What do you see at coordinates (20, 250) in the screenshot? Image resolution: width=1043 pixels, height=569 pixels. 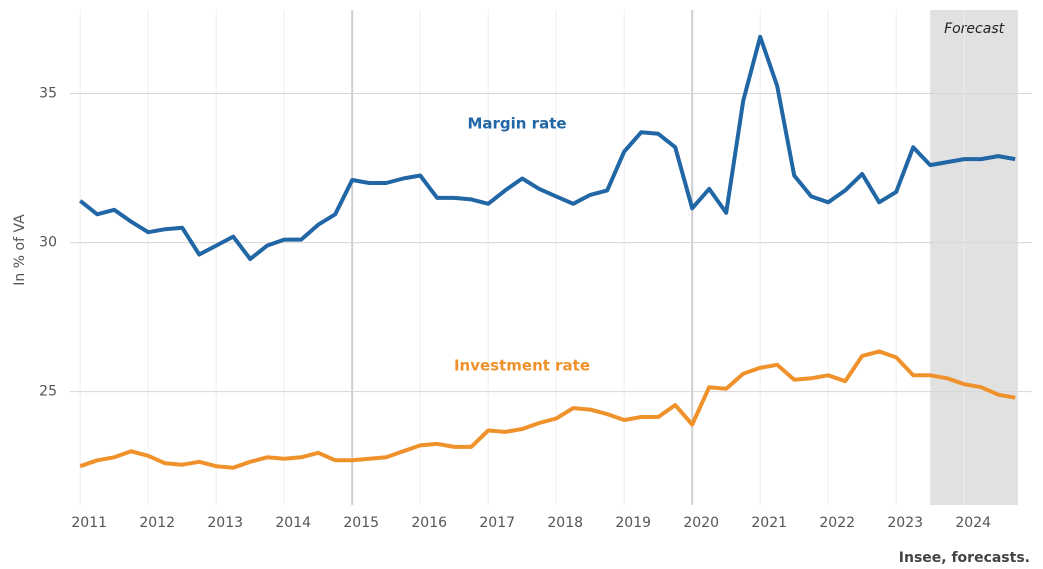 I see `y-axis-label: In % of VA` at bounding box center [20, 250].